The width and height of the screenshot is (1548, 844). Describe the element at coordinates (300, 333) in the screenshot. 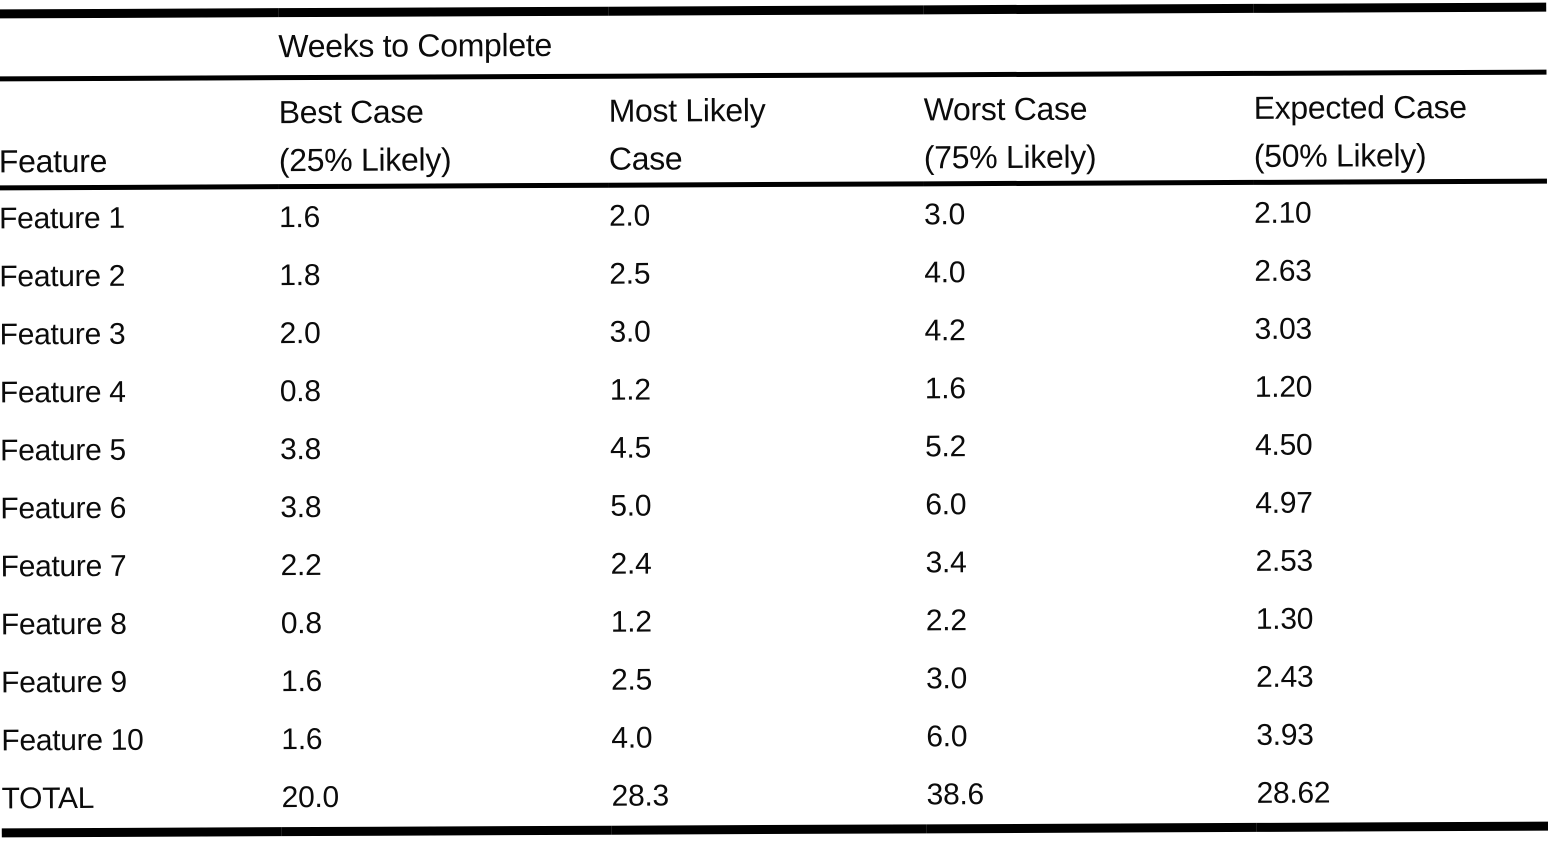

I see `best-case-cell: 2.0` at that location.